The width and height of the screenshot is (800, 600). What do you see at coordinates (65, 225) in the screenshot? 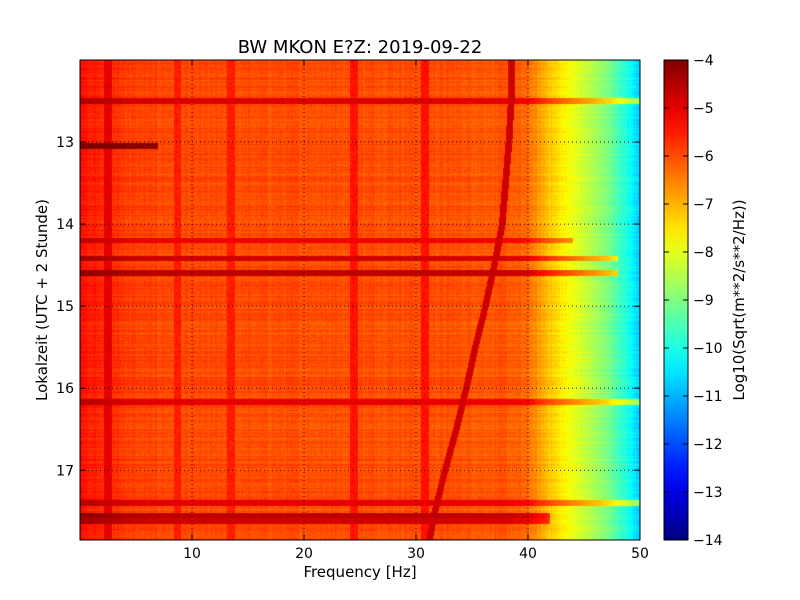
I see `y-tick-label: 14` at bounding box center [65, 225].